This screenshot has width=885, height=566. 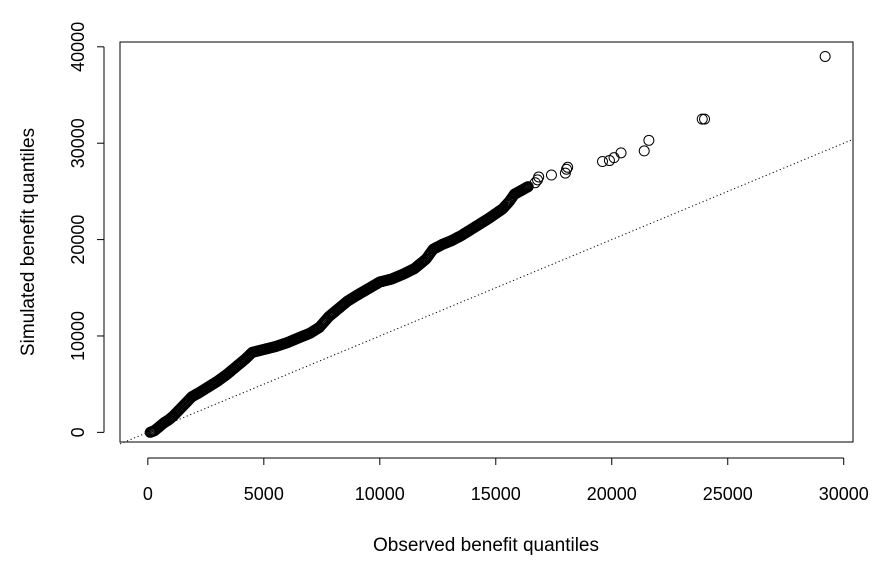 What do you see at coordinates (78, 240) in the screenshot?
I see `y-tick-label: 20000` at bounding box center [78, 240].